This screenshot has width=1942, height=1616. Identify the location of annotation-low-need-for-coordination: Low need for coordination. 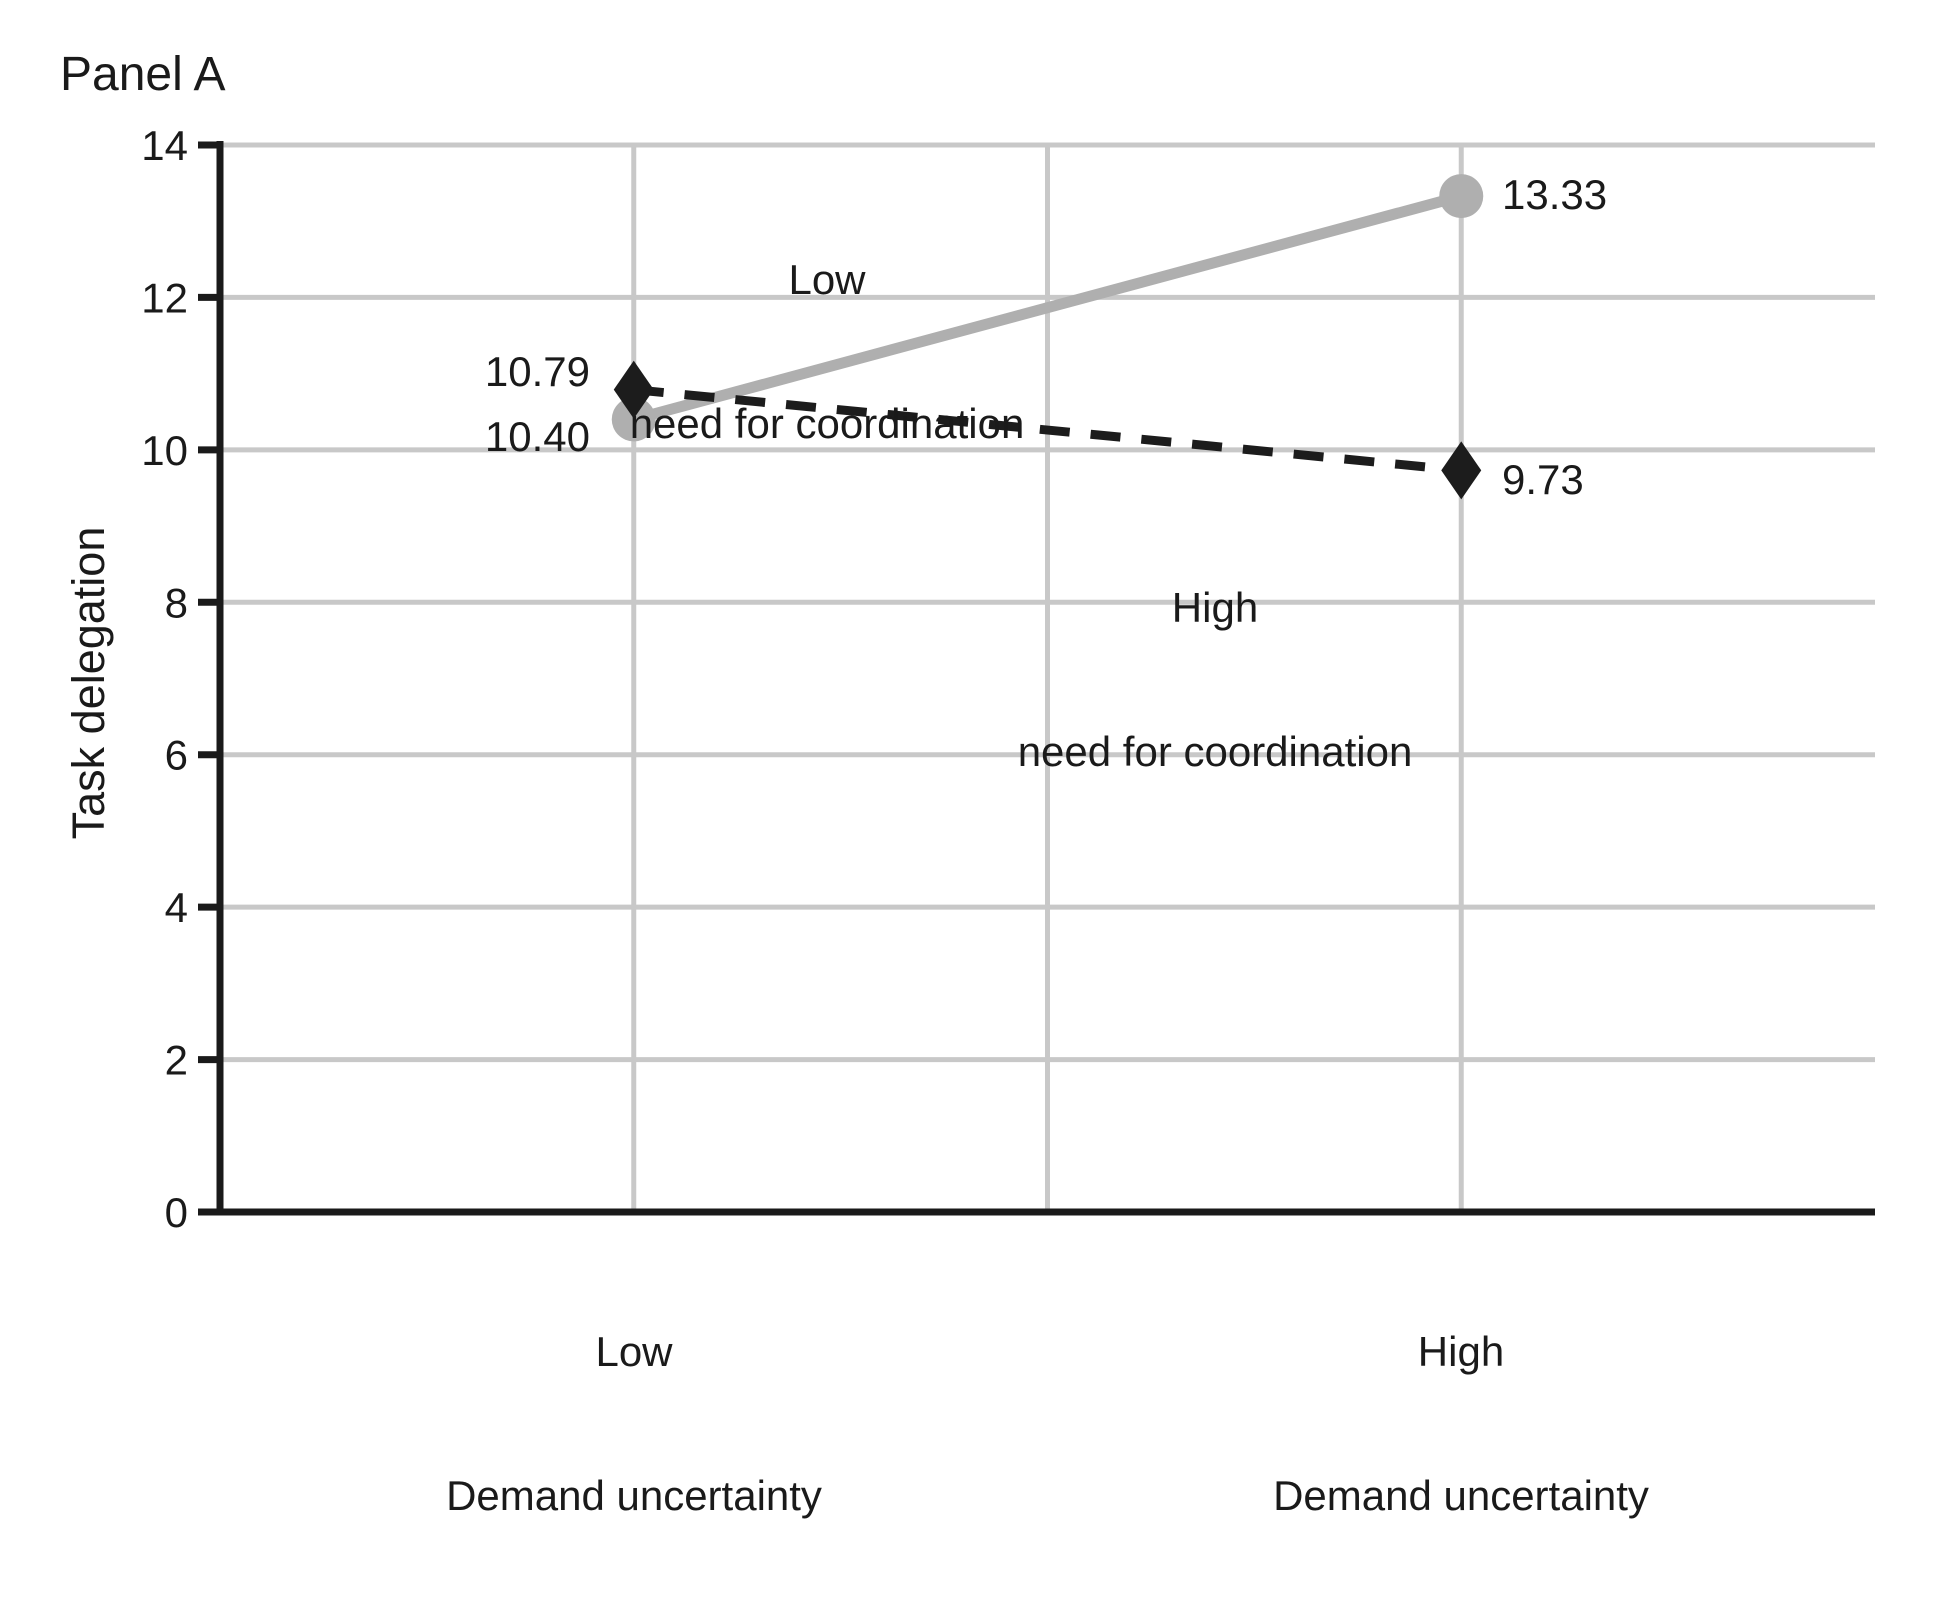
(827, 352).